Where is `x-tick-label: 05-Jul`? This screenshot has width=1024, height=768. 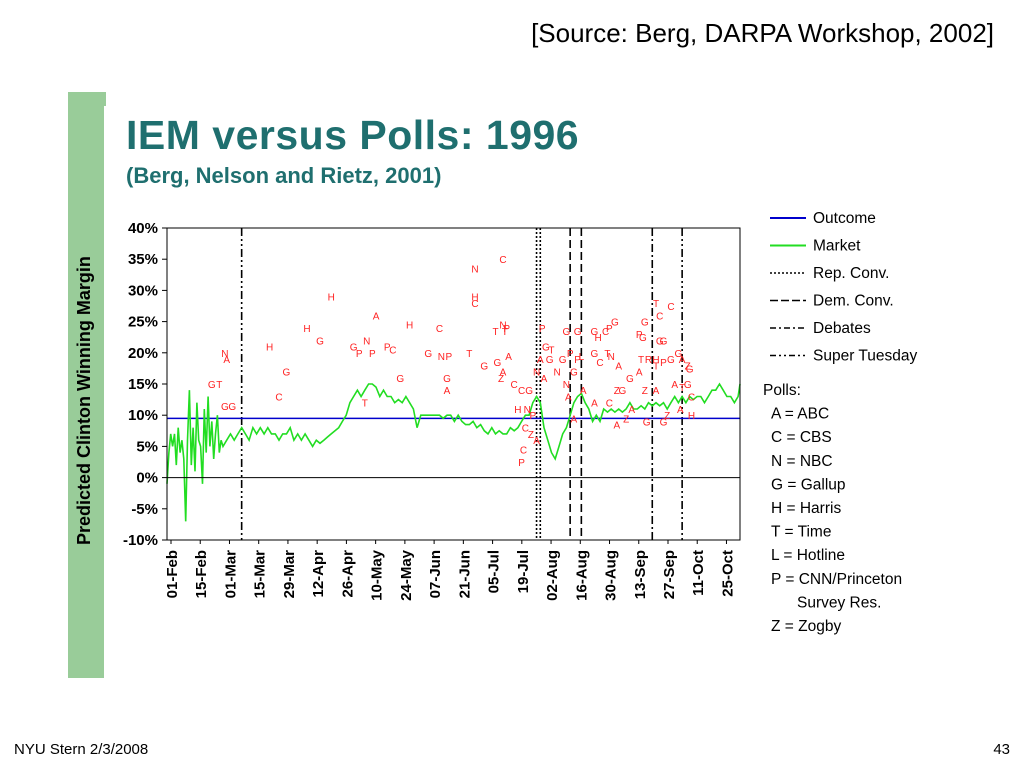
x-tick-label: 05-Jul is located at coordinates (494, 571).